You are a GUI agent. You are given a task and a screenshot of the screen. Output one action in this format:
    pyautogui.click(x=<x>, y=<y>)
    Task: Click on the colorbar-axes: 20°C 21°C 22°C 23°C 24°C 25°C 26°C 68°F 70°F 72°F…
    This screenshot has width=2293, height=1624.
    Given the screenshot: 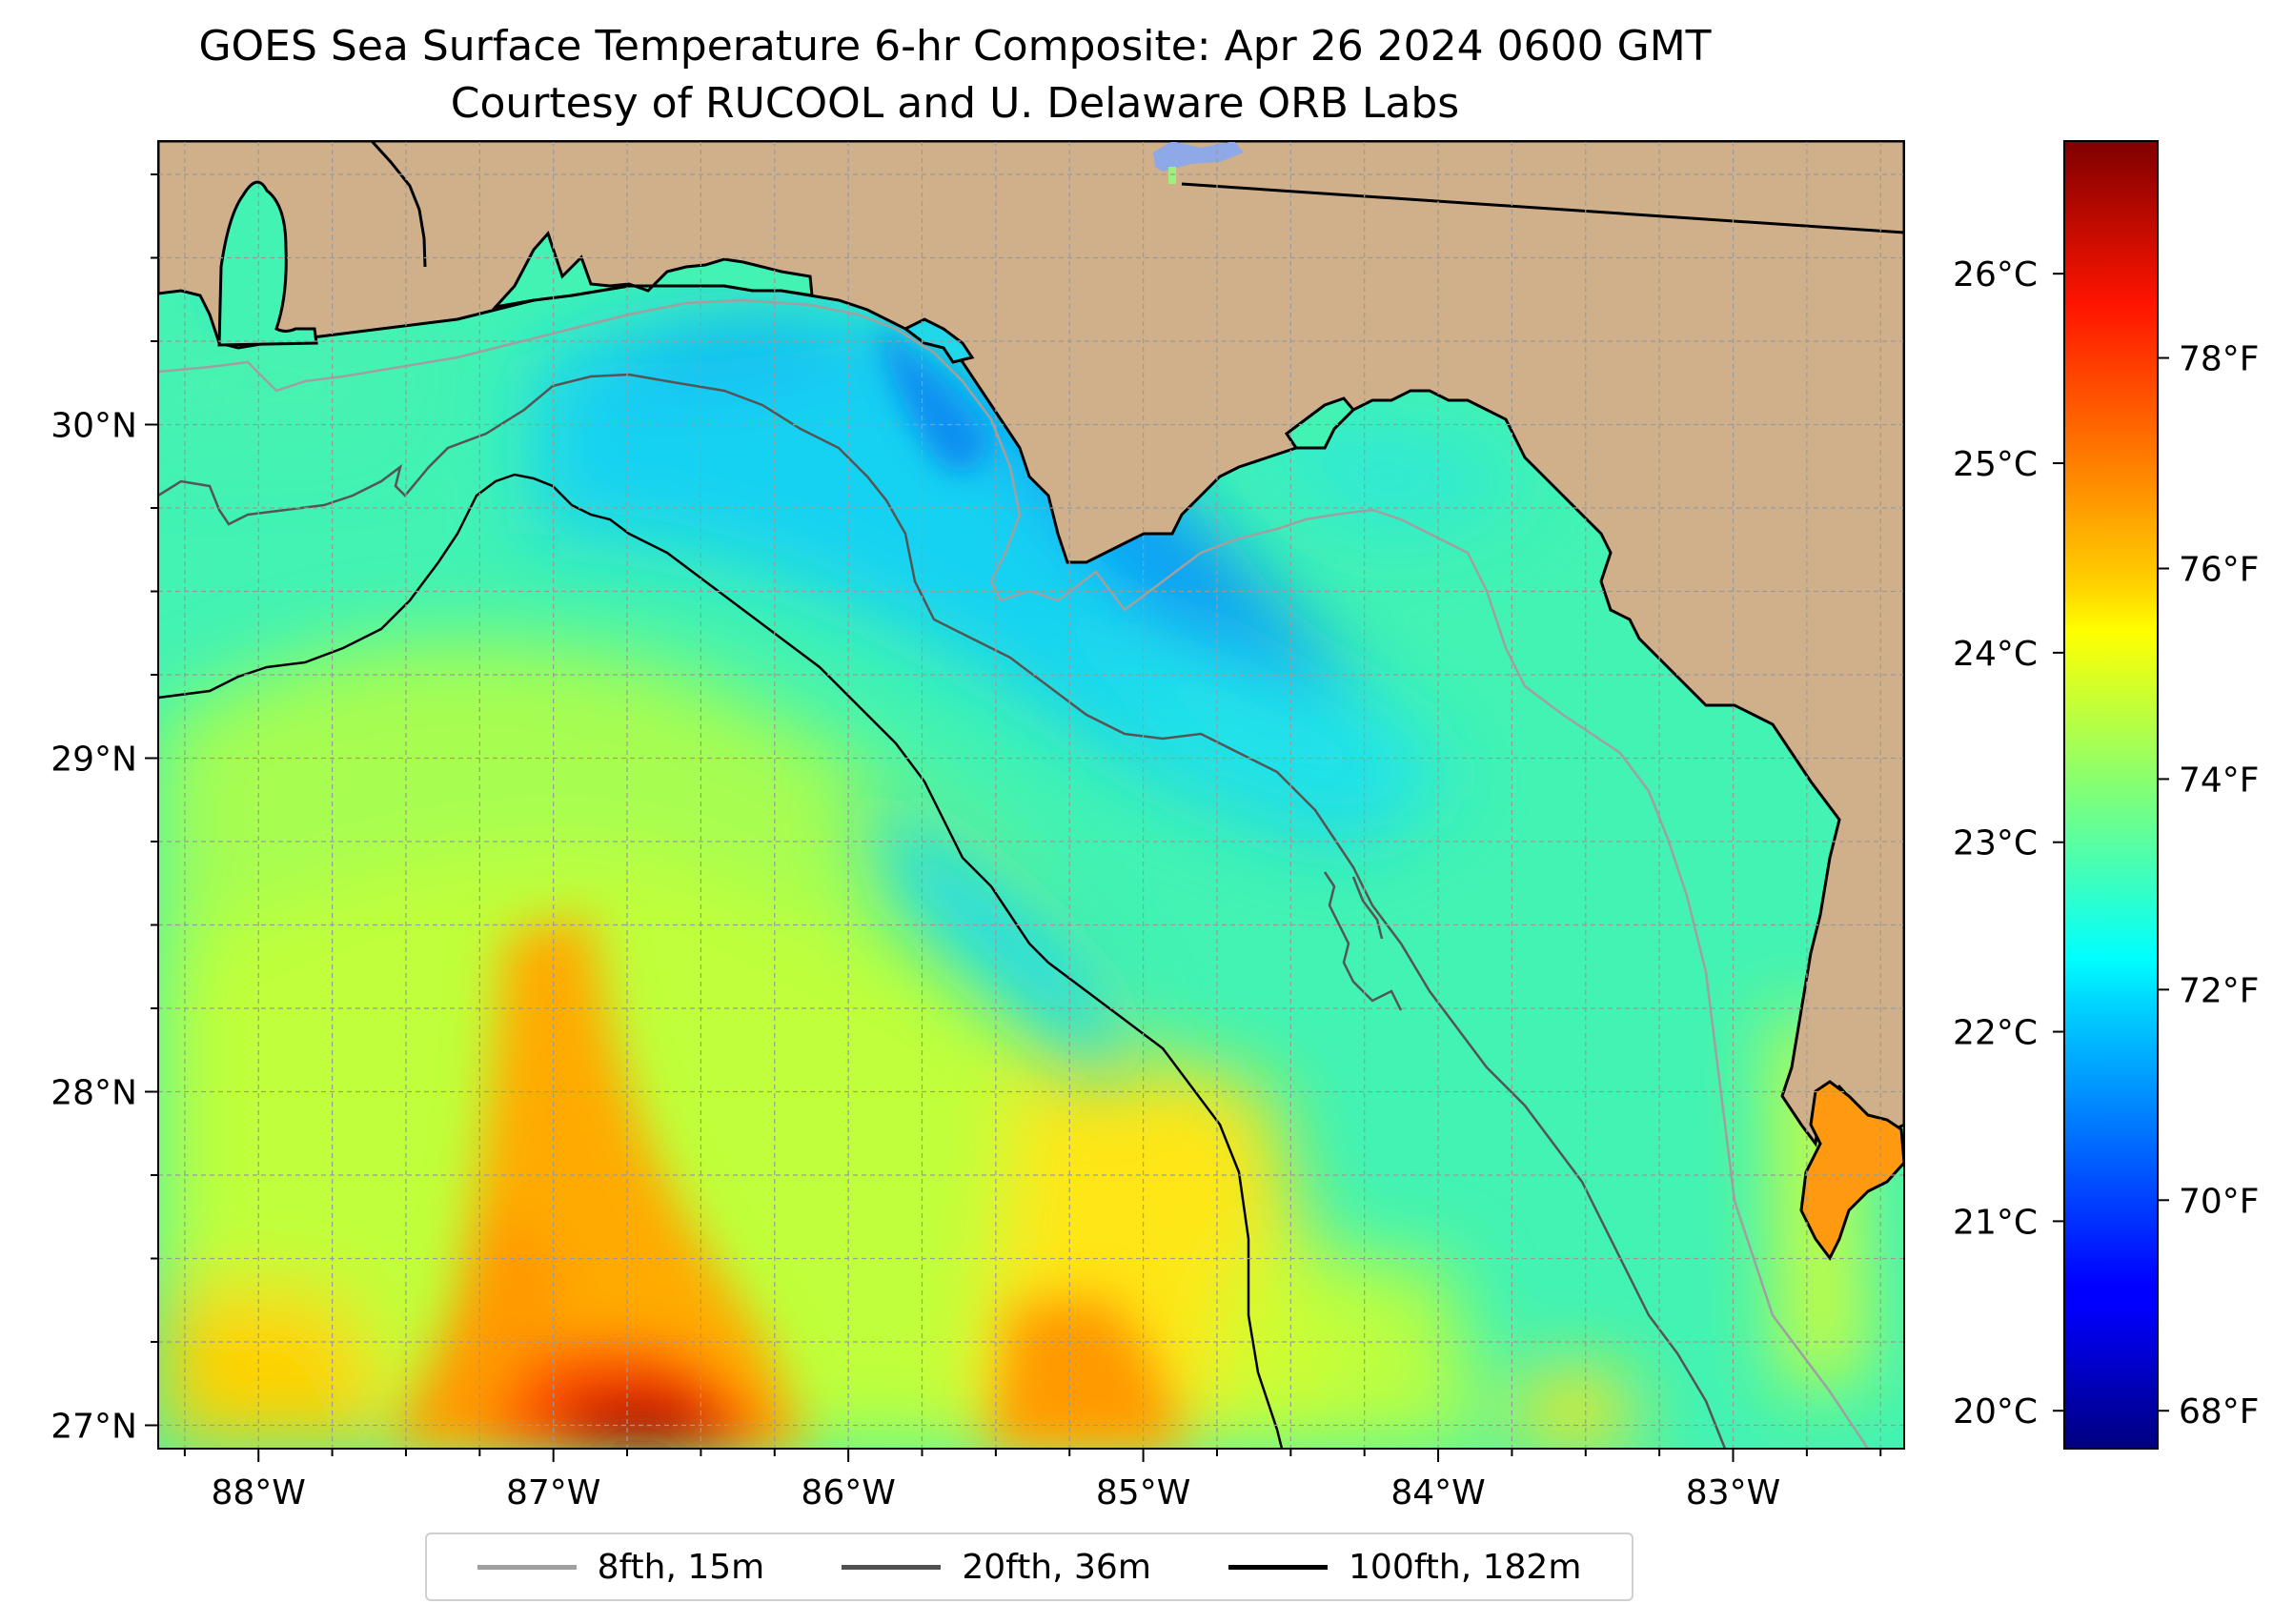 What is the action you would take?
    pyautogui.click(x=2106, y=843)
    